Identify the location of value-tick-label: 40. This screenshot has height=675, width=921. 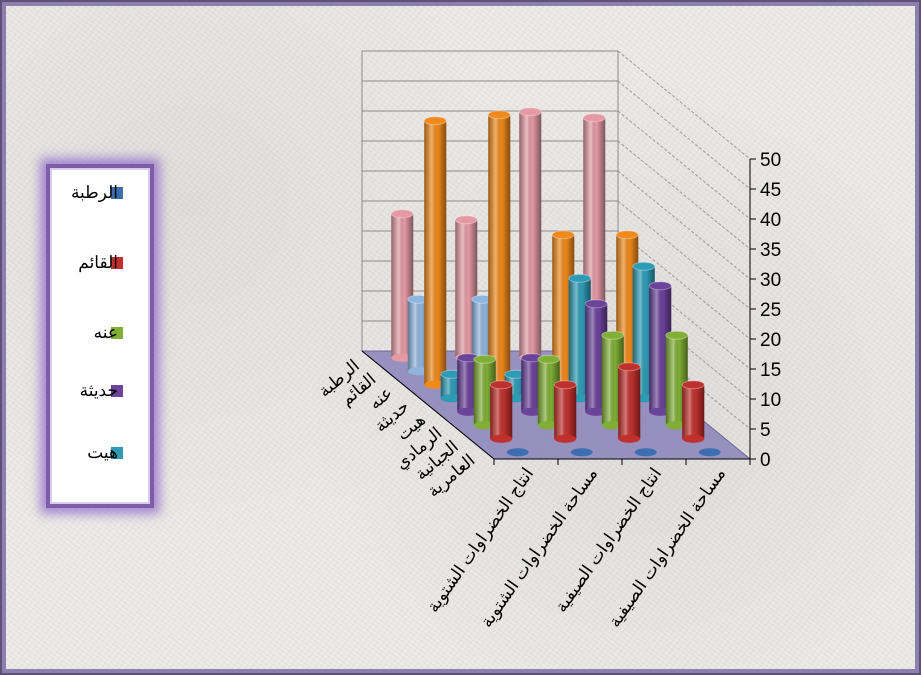
(770, 220).